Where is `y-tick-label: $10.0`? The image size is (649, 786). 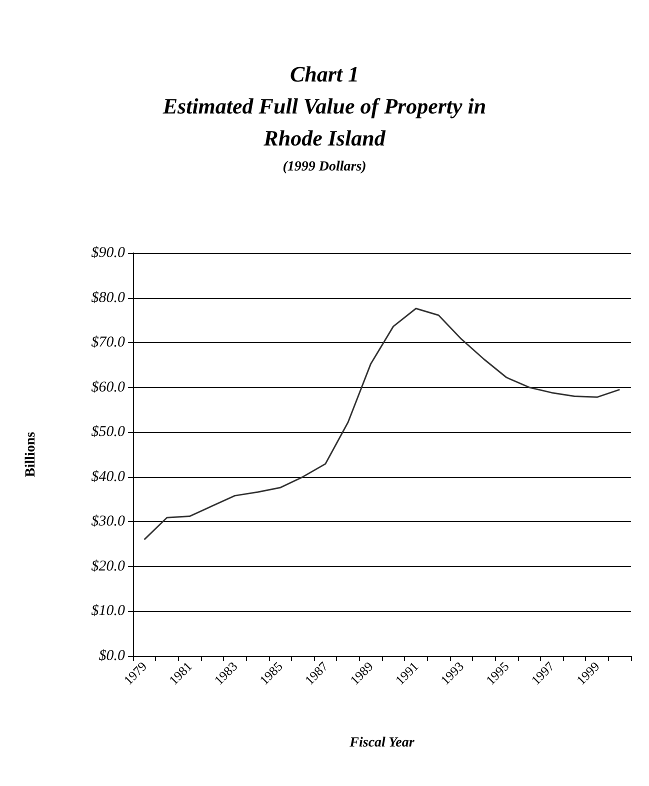
y-tick-label: $10.0 is located at coordinates (108, 611).